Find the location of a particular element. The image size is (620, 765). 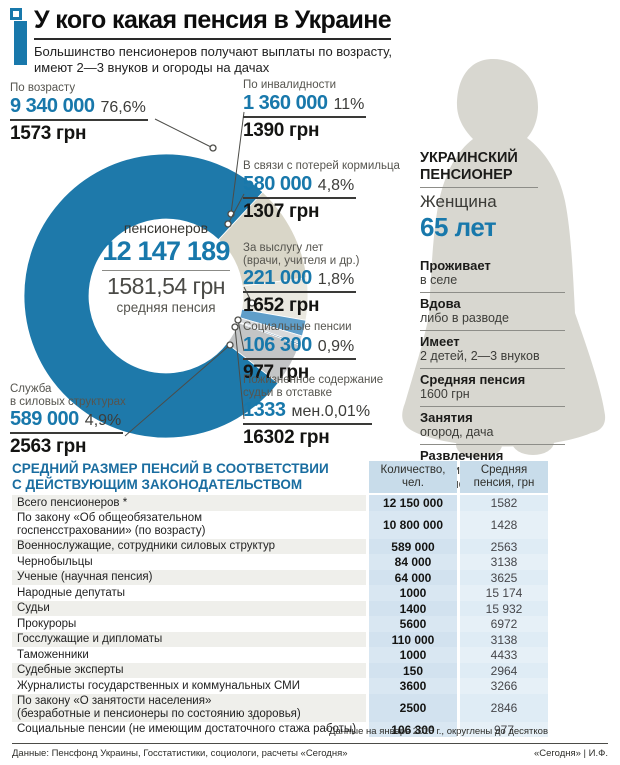

disability-count: 1 360 000 is located at coordinates (285, 102).